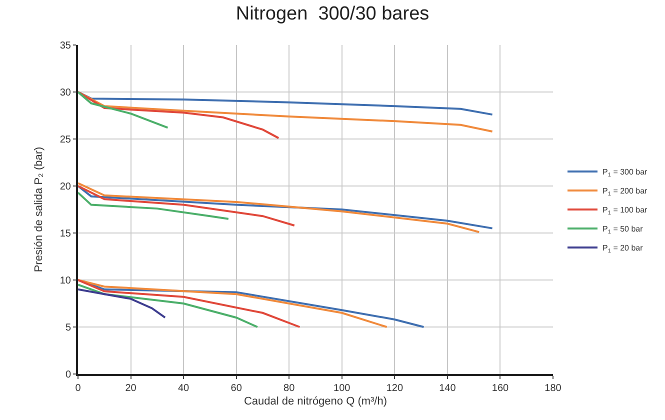 Image resolution: width=665 pixels, height=420 pixels. I want to click on x-tick-label: 120, so click(395, 388).